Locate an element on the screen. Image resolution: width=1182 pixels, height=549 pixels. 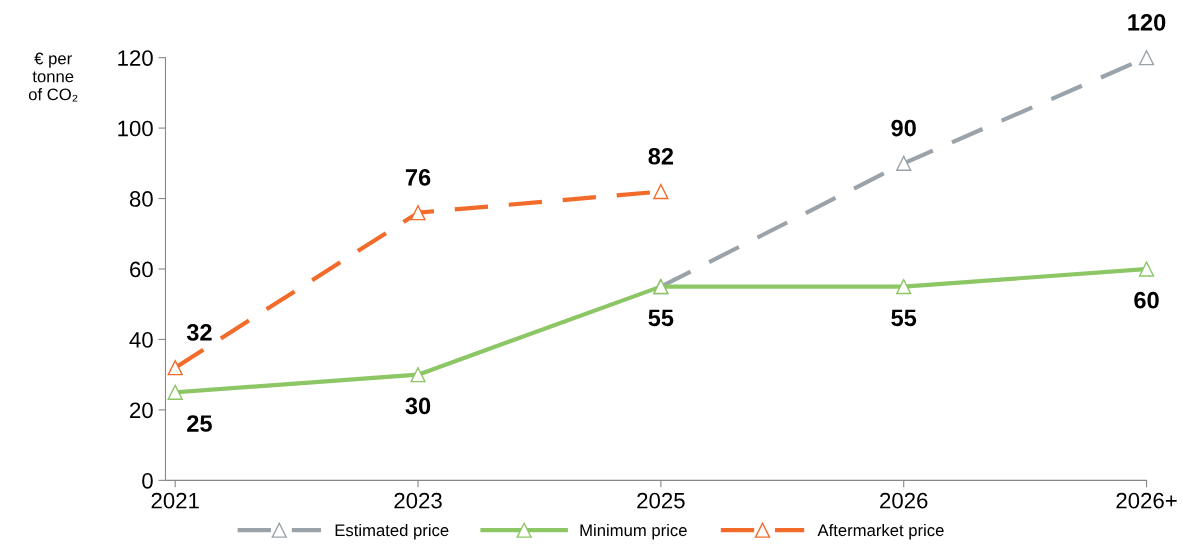
x-tick-label: 2021 is located at coordinates (175, 500).